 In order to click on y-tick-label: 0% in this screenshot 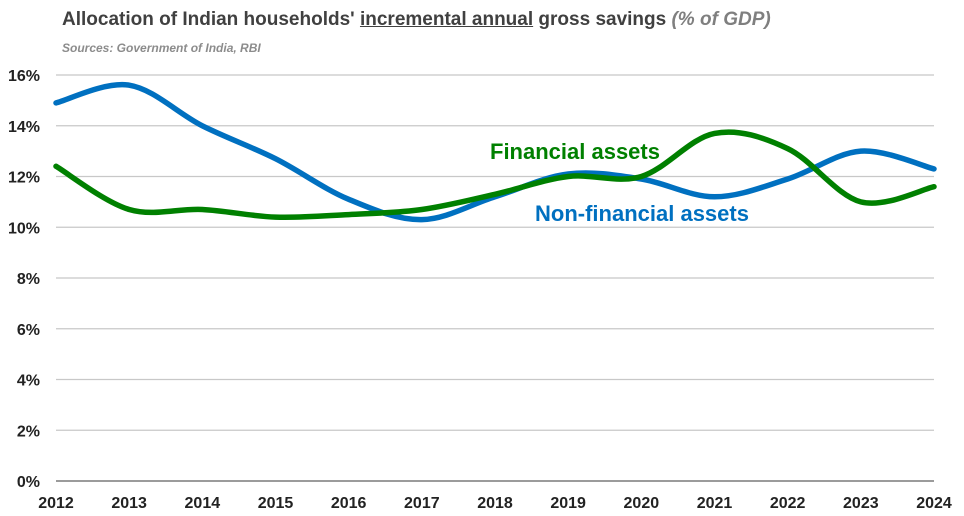, I will do `click(28, 482)`.